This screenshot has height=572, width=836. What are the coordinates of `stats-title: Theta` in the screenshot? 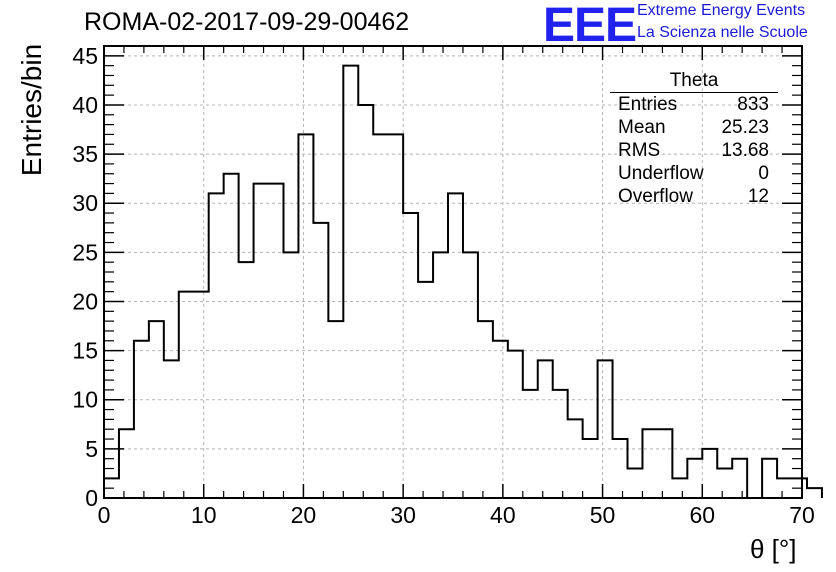 It's located at (694, 81).